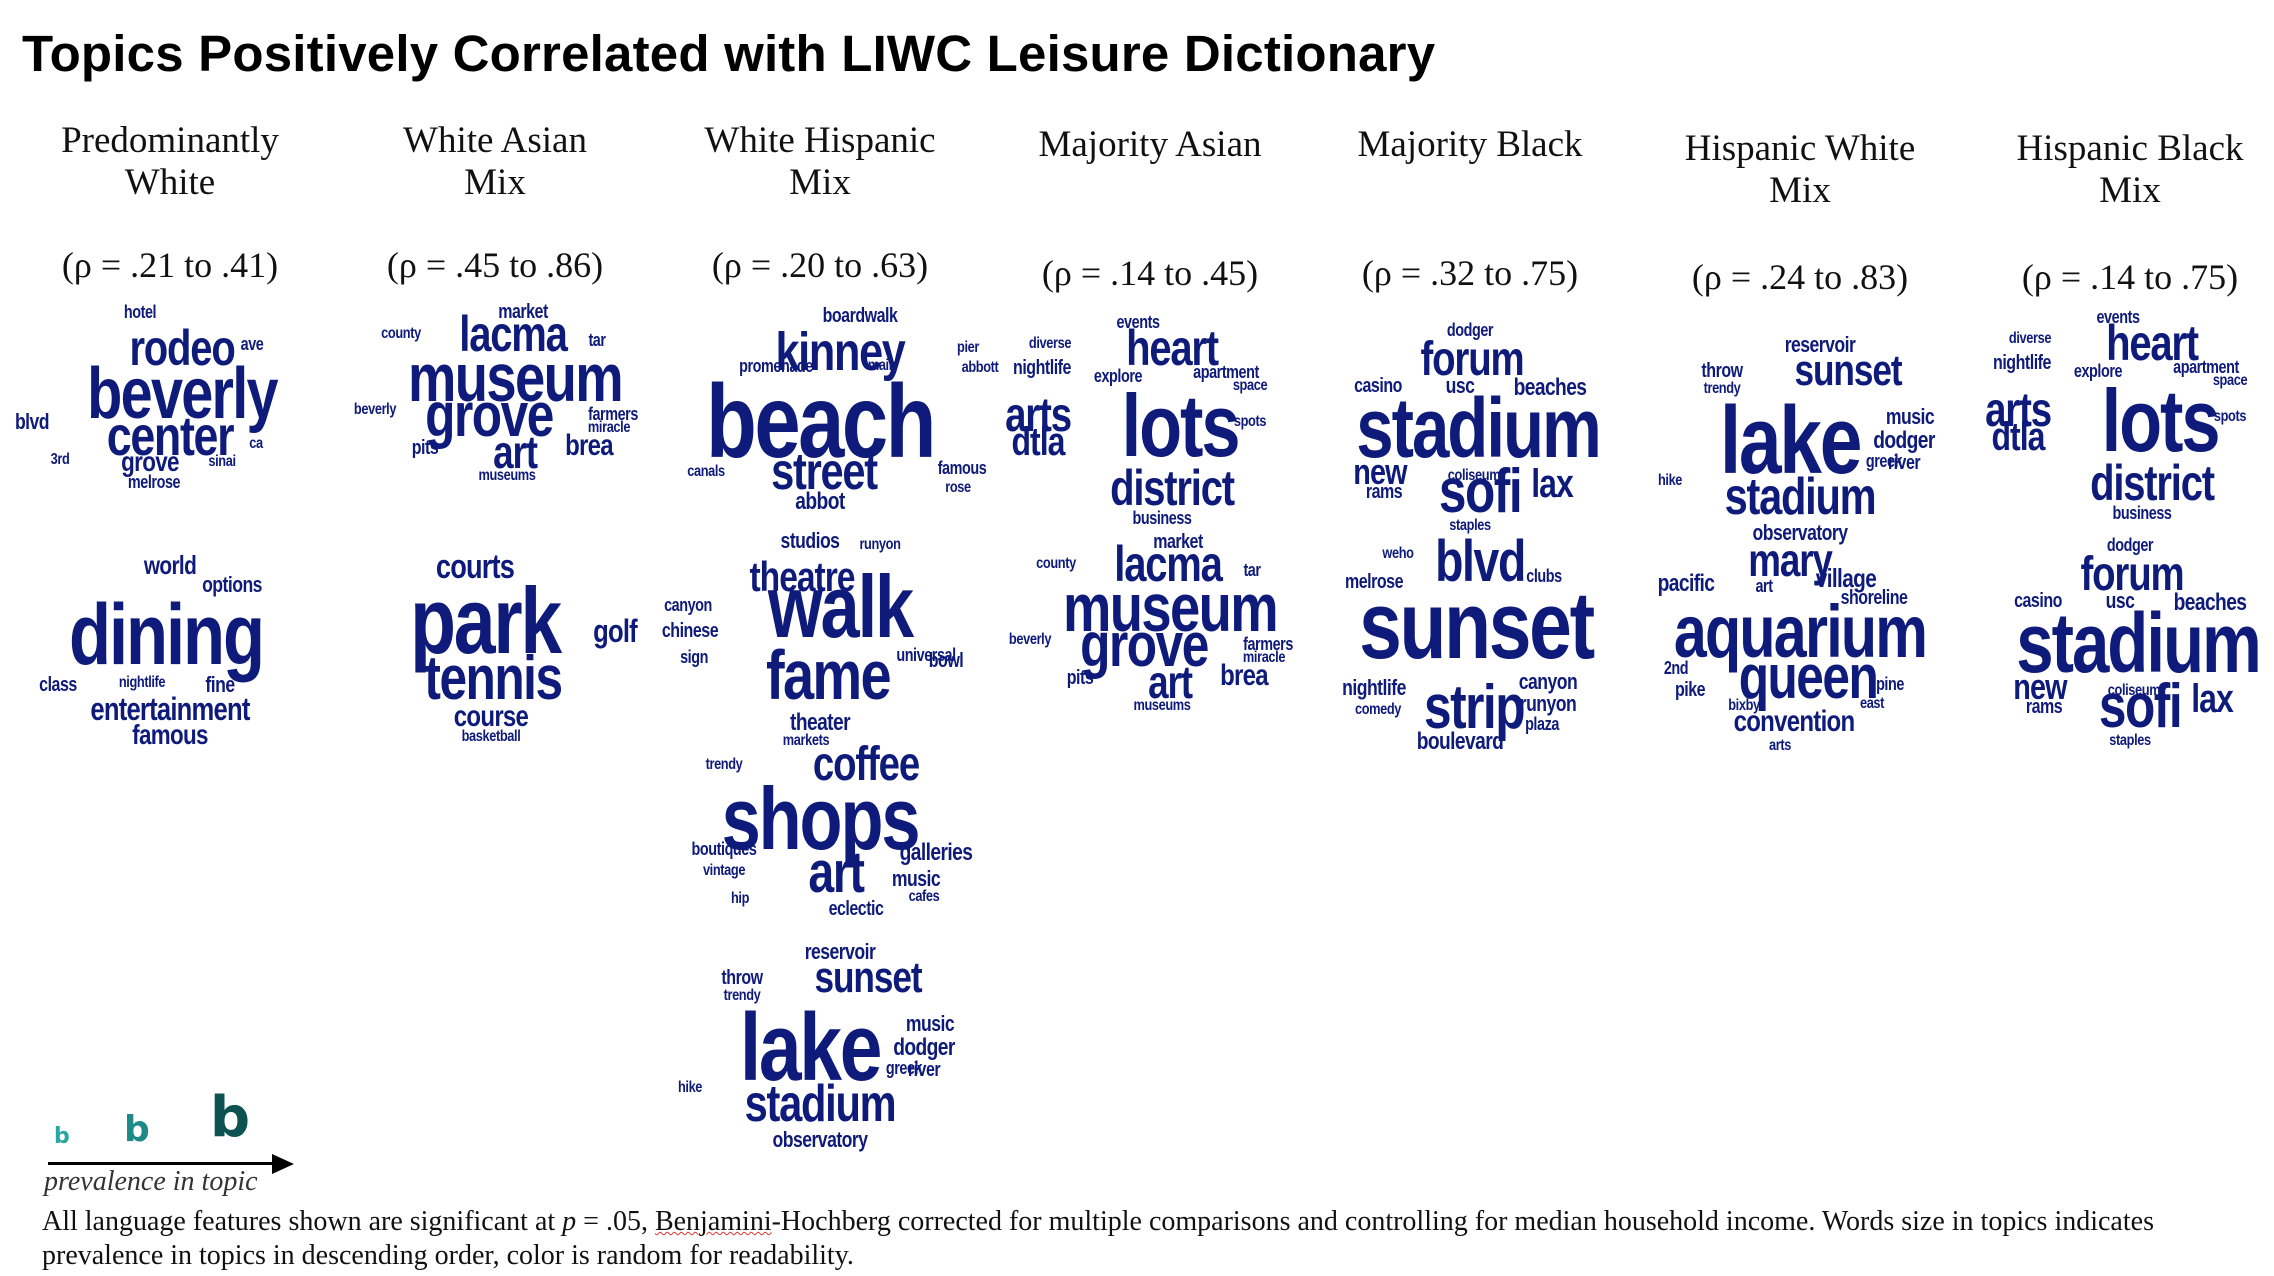  I want to click on cloud-word: space, so click(2230, 380).